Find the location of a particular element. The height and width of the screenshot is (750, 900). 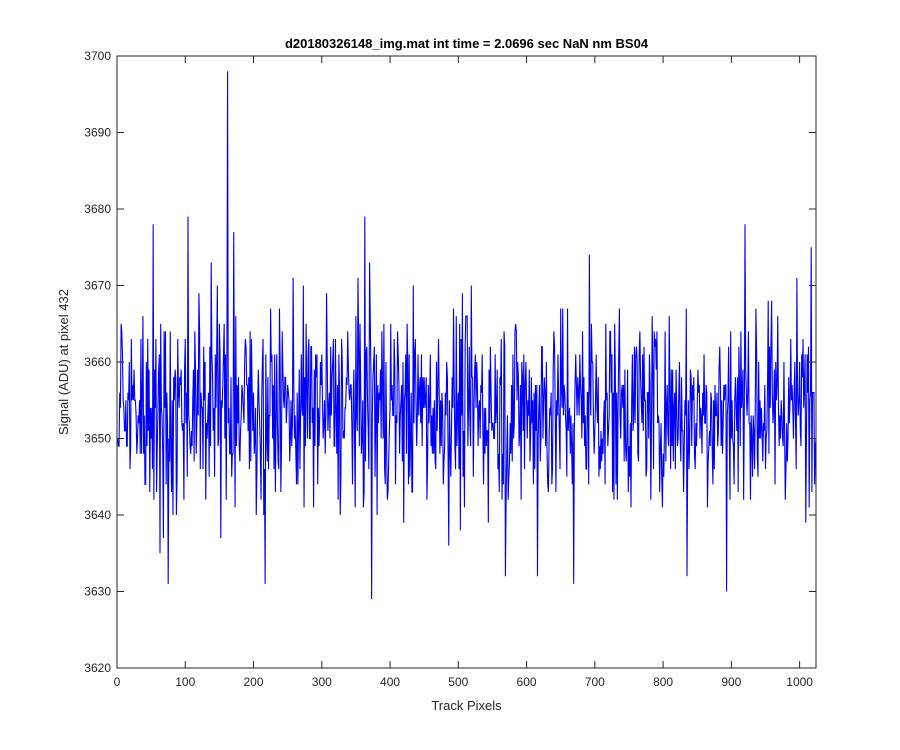

y-tick-label: 3680 is located at coordinates (97, 209).